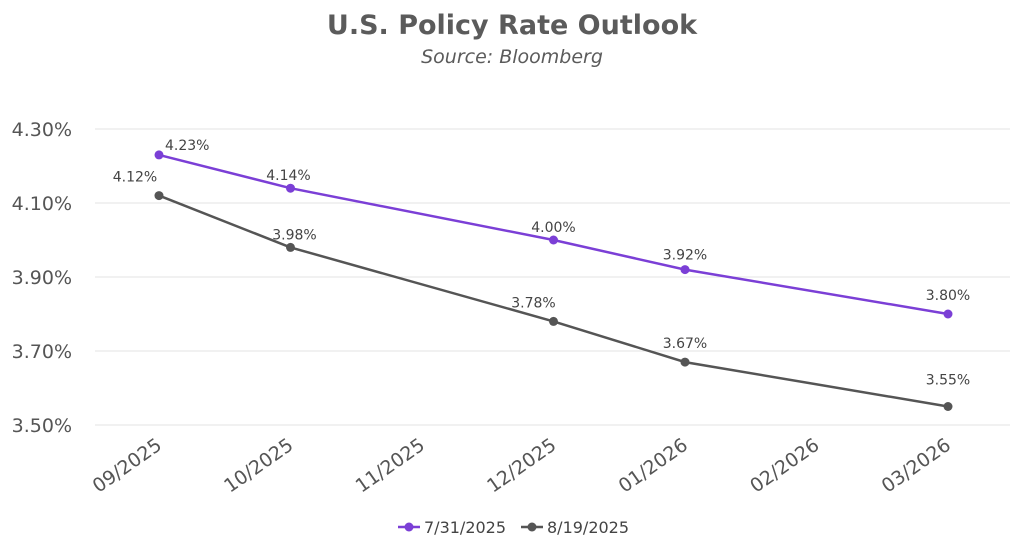 This screenshot has width=1024, height=552. Describe the element at coordinates (512, 57) in the screenshot. I see `chart-subtitle: Source: Bloomberg` at that location.